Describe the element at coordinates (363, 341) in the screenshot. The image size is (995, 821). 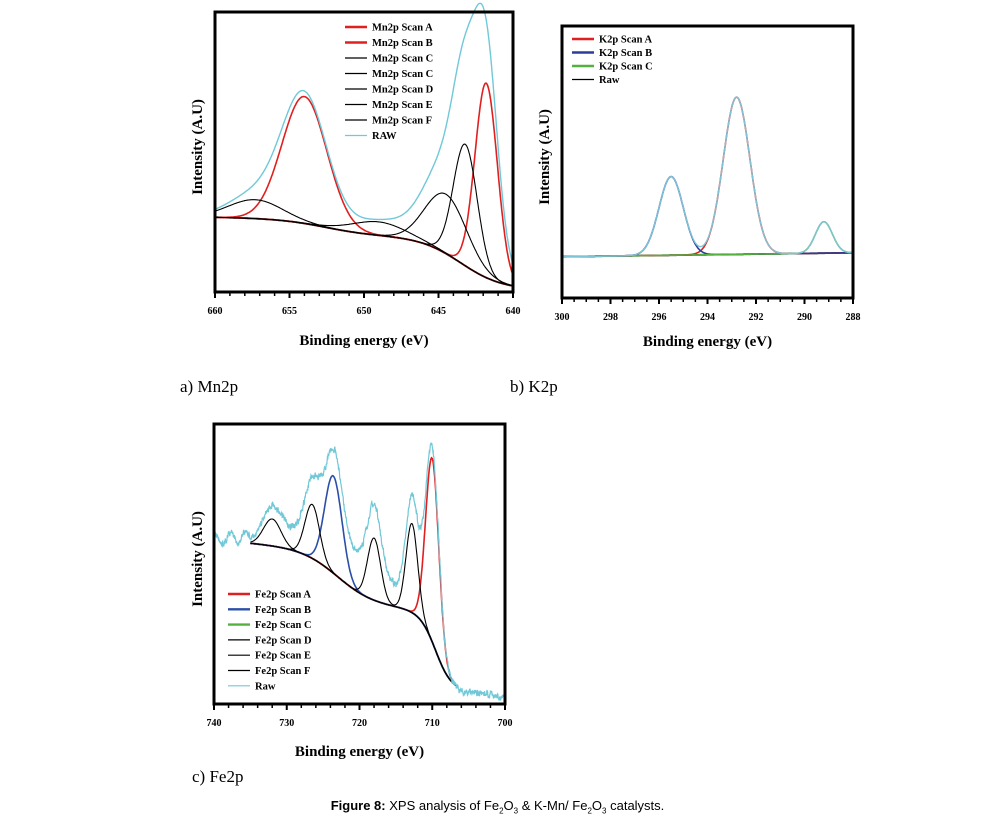
I see `mn2p-x-axis-title: Binding energy (eV)` at that location.